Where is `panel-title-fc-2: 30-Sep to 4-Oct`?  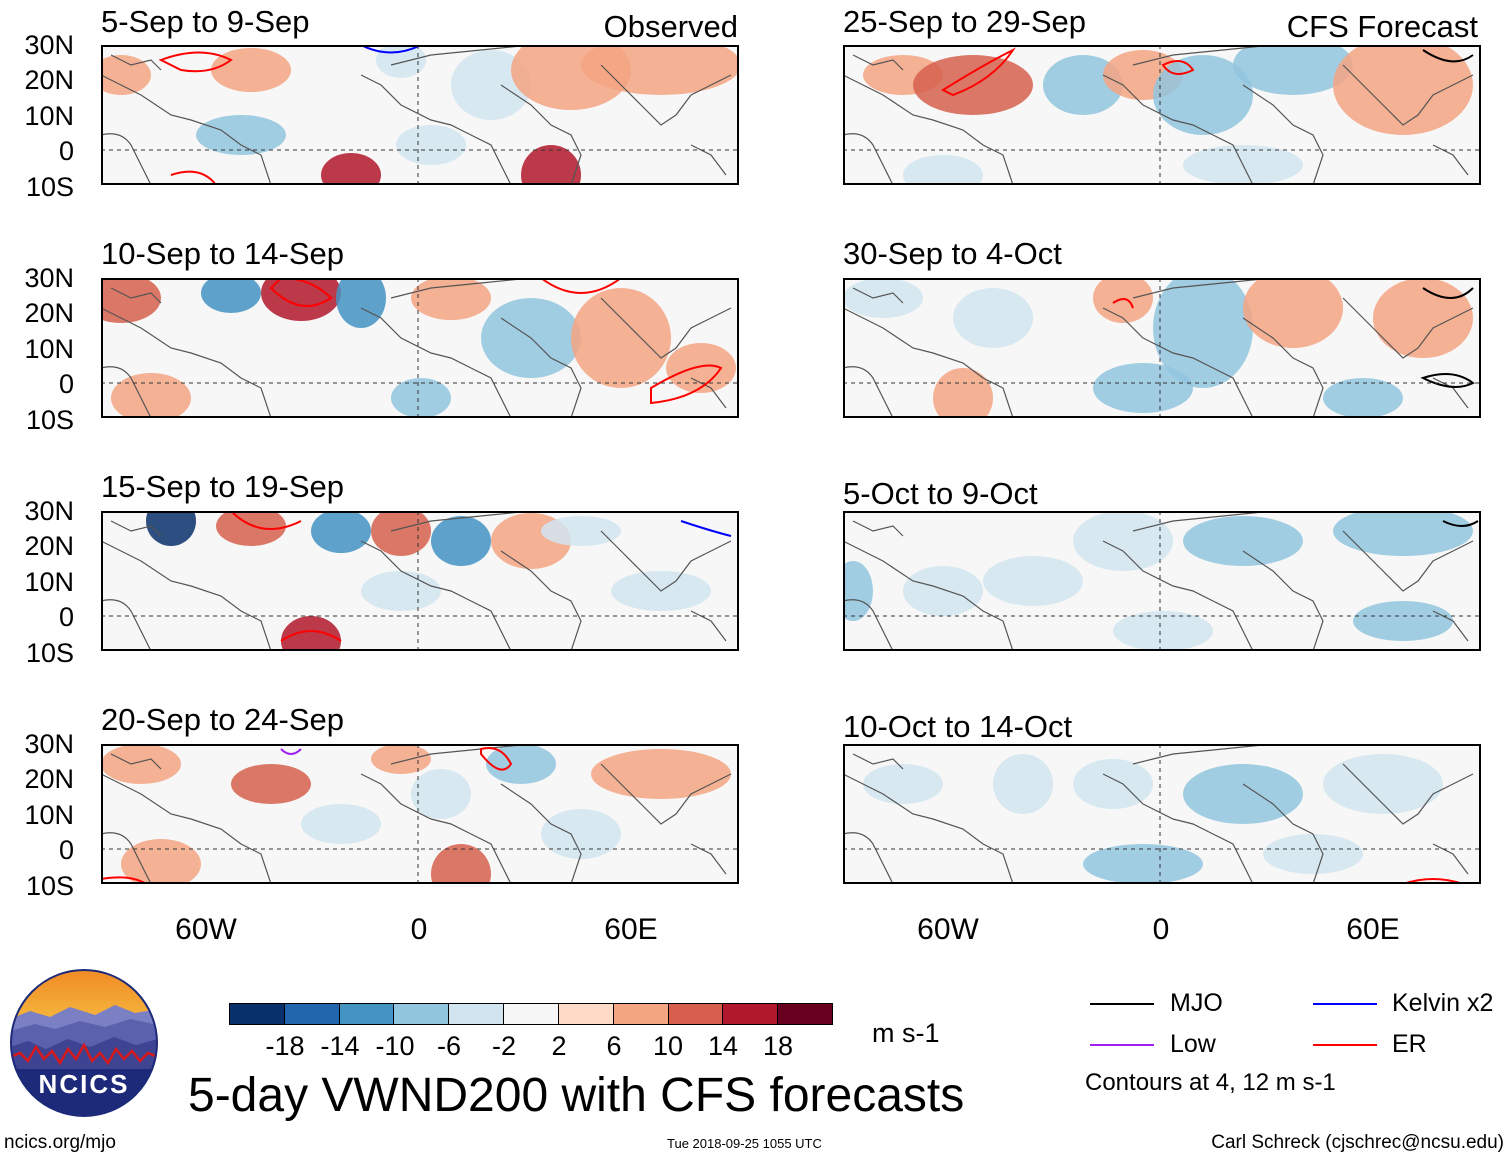 panel-title-fc-2: 30-Sep to 4-Oct is located at coordinates (952, 253).